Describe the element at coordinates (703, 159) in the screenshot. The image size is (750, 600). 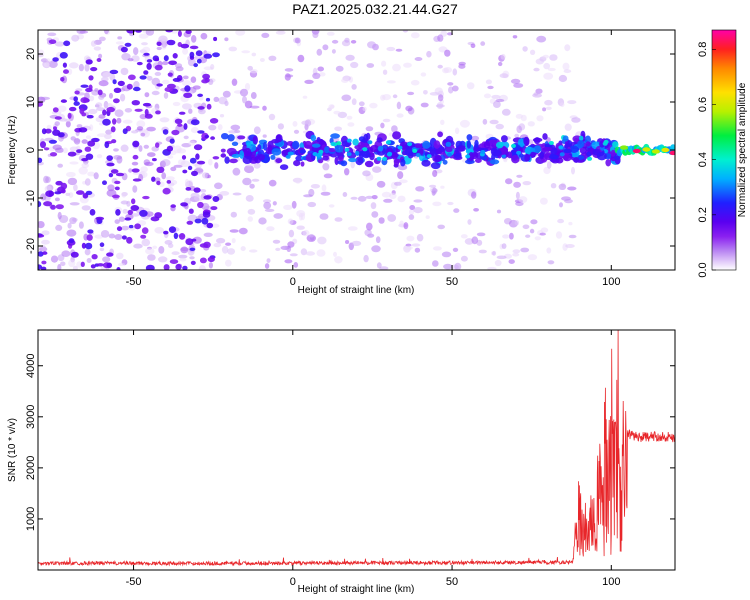
I see `colorbar-tick-label: 0.4` at that location.